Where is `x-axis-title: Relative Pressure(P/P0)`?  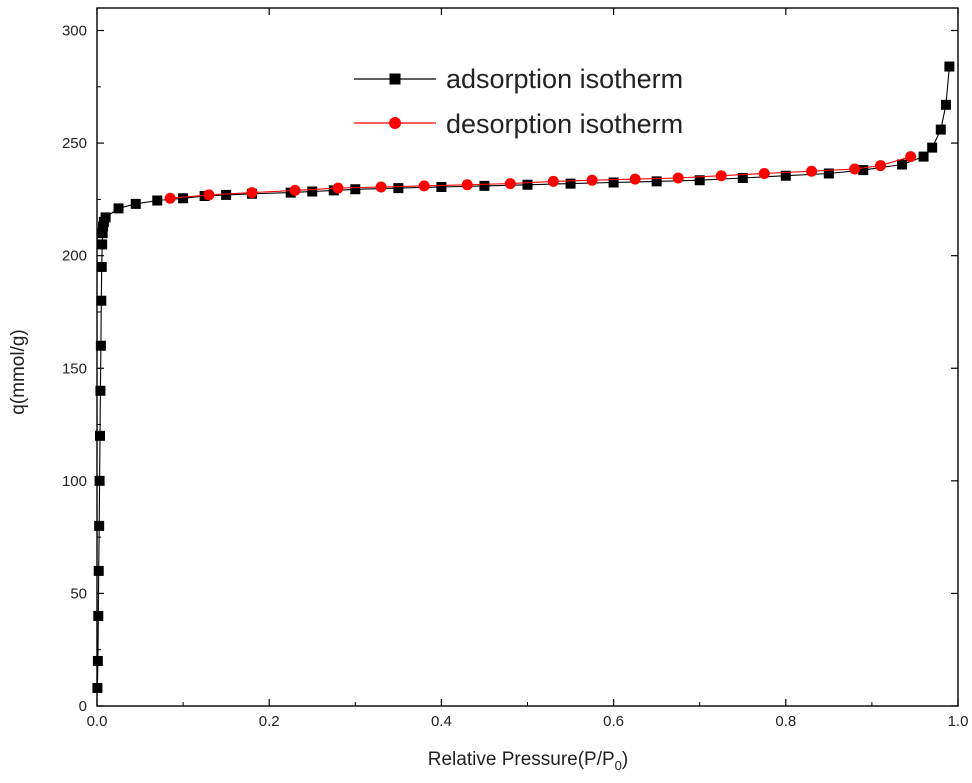
x-axis-title: Relative Pressure(P/P0) is located at coordinates (528, 761).